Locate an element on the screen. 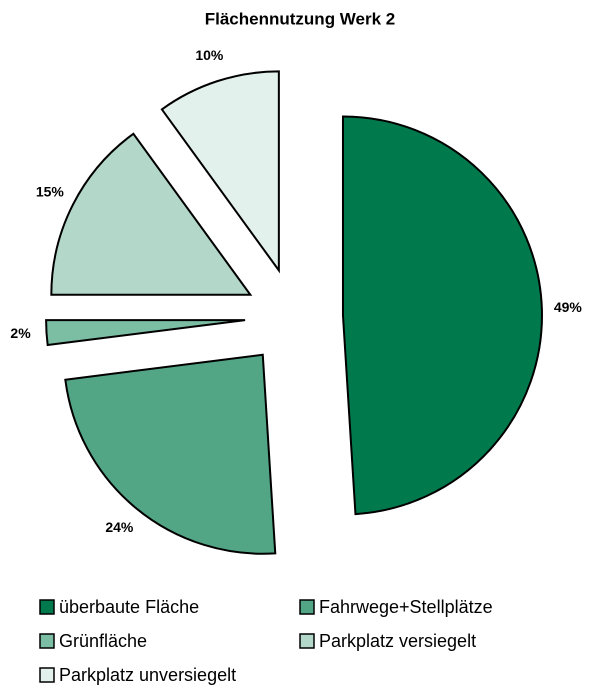 This screenshot has height=698, width=591. legend-label: Parkplatz versiegelt is located at coordinates (397, 641).